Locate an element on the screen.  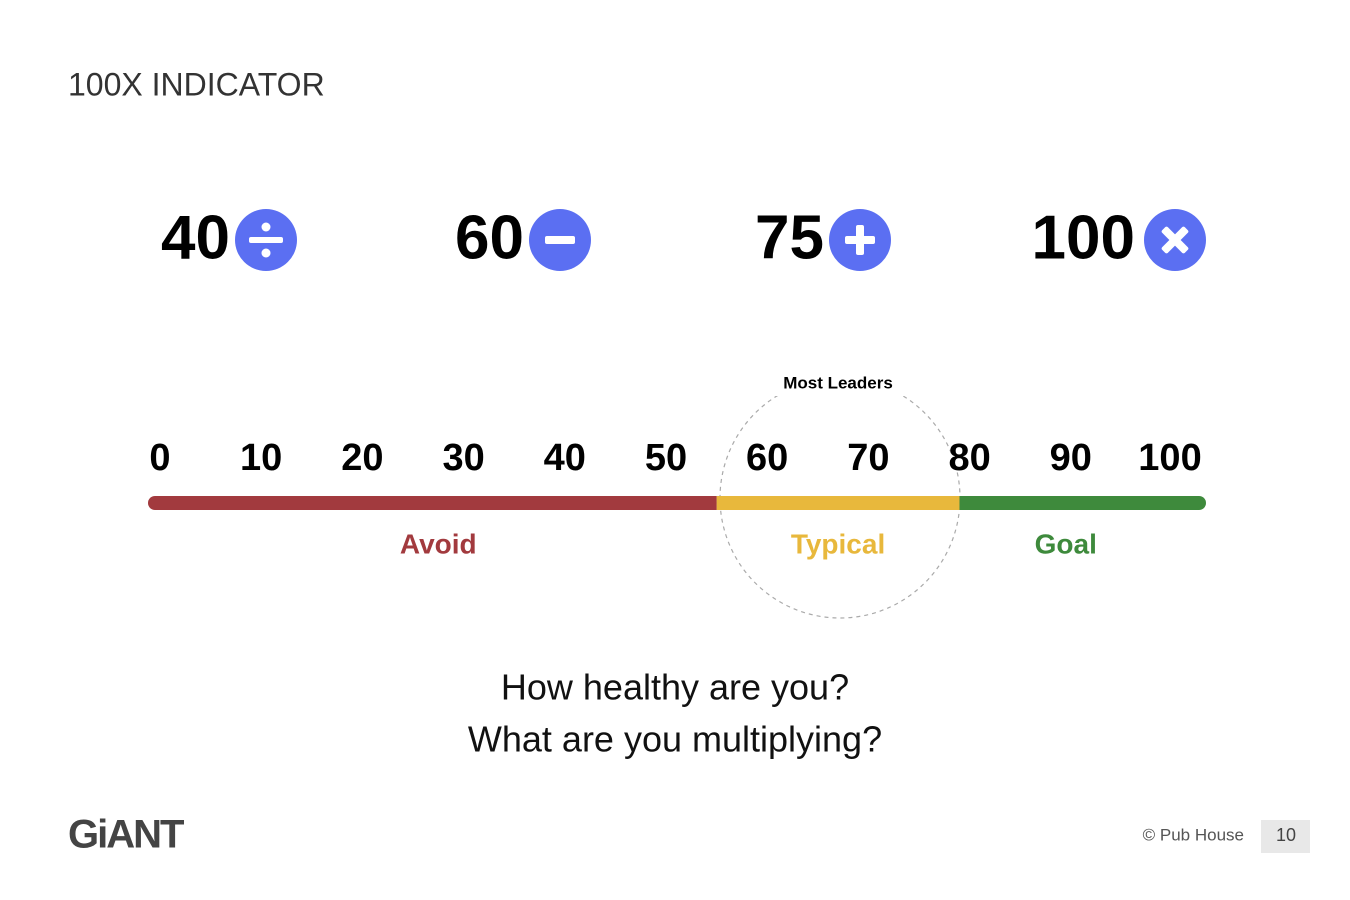
highlight-label: Most Leaders is located at coordinates (838, 382).